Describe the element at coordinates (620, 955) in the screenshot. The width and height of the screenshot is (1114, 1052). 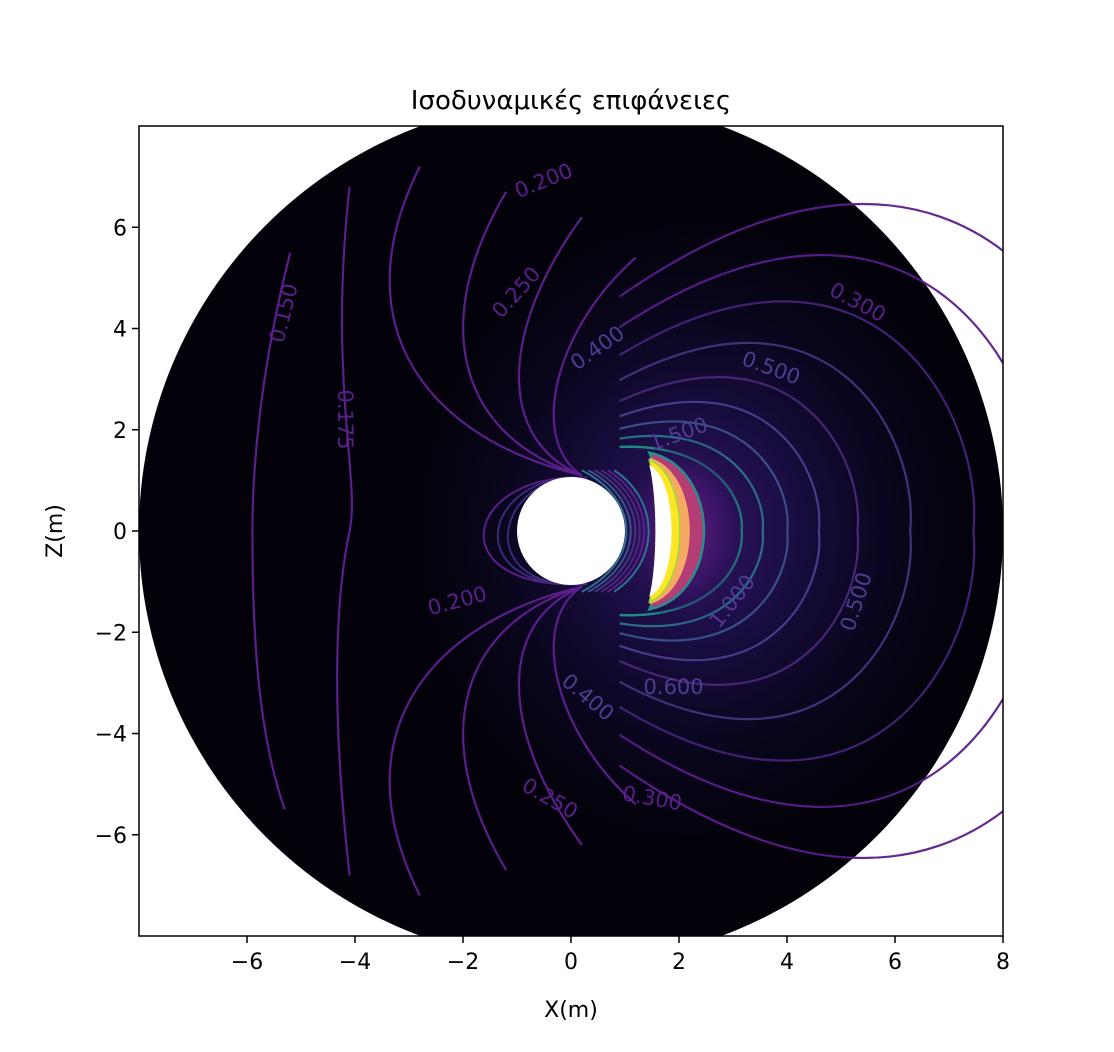
I see `x-axis-ticks: −6 −4 −2 0 2 4 6 8` at that location.